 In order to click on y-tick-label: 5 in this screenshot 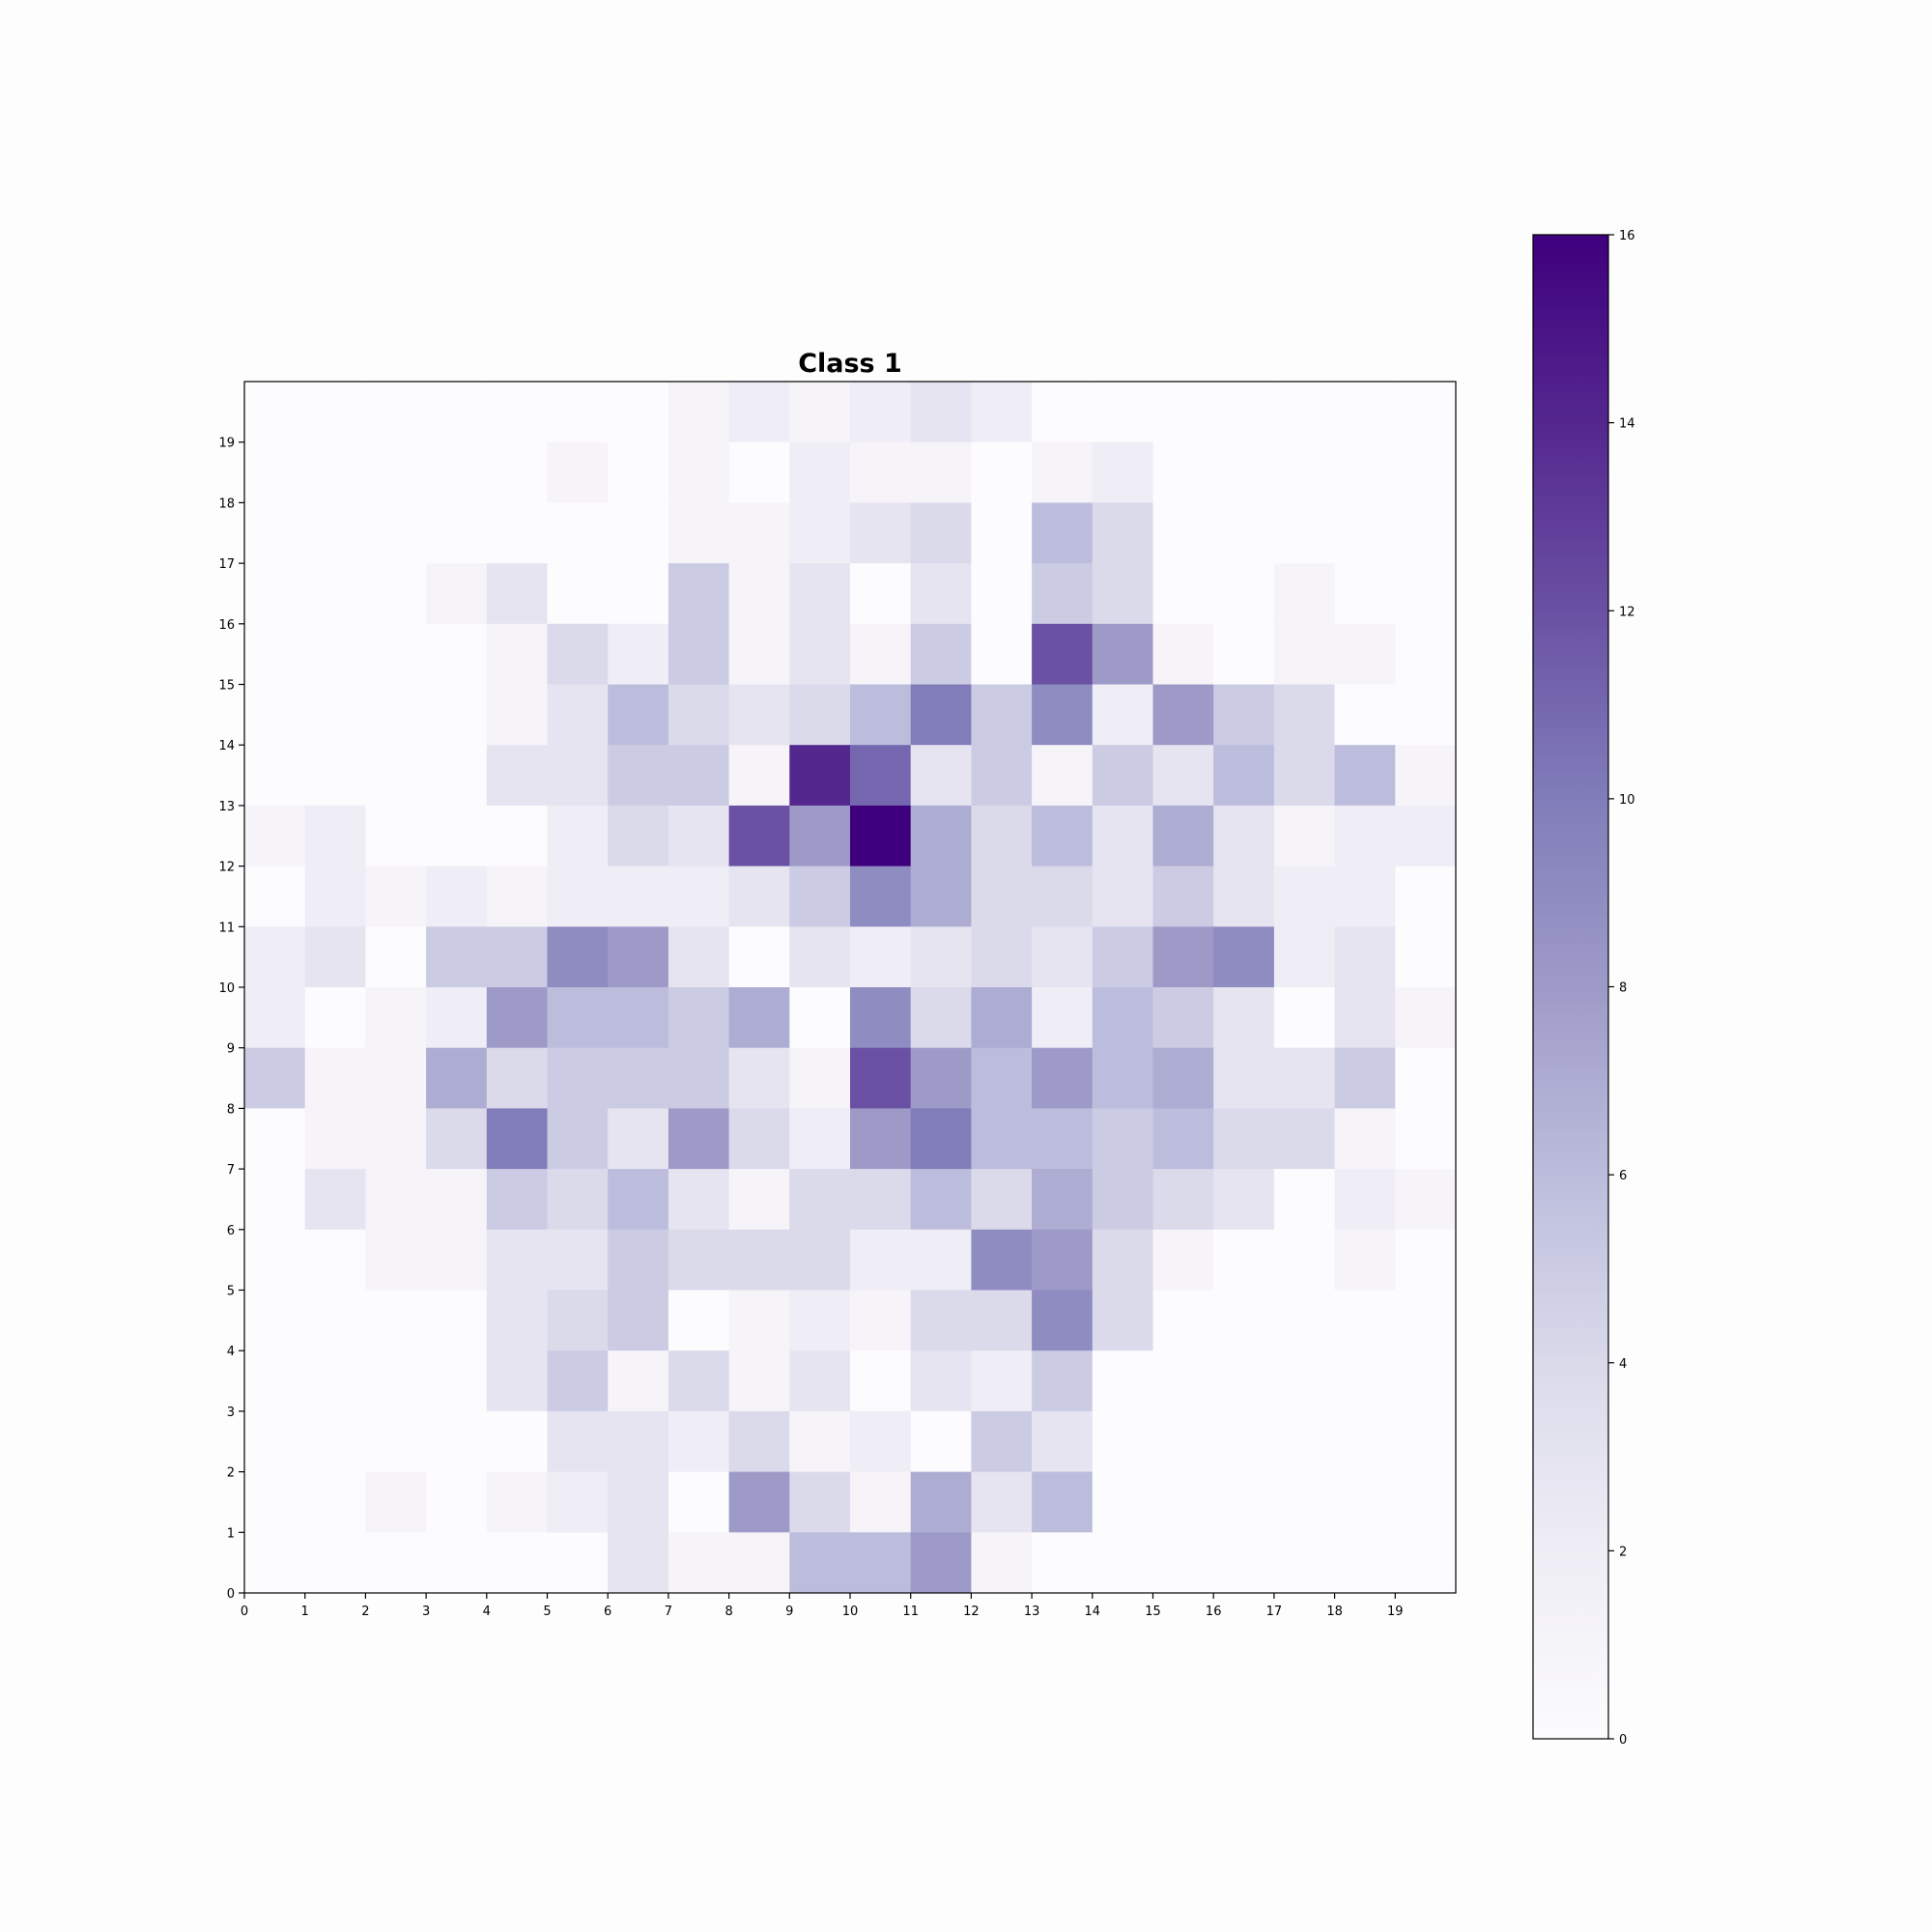, I will do `click(231, 1292)`.